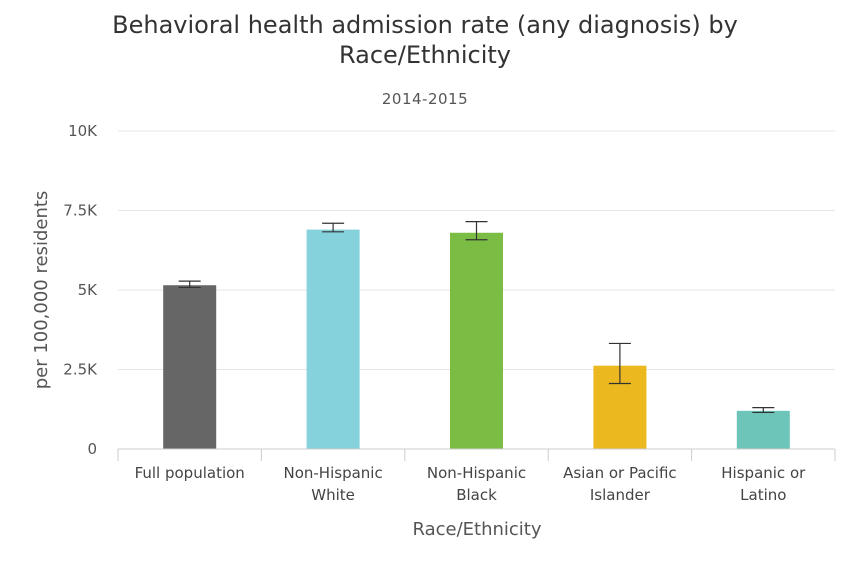  I want to click on y-tick-label: 0, so click(92, 449).